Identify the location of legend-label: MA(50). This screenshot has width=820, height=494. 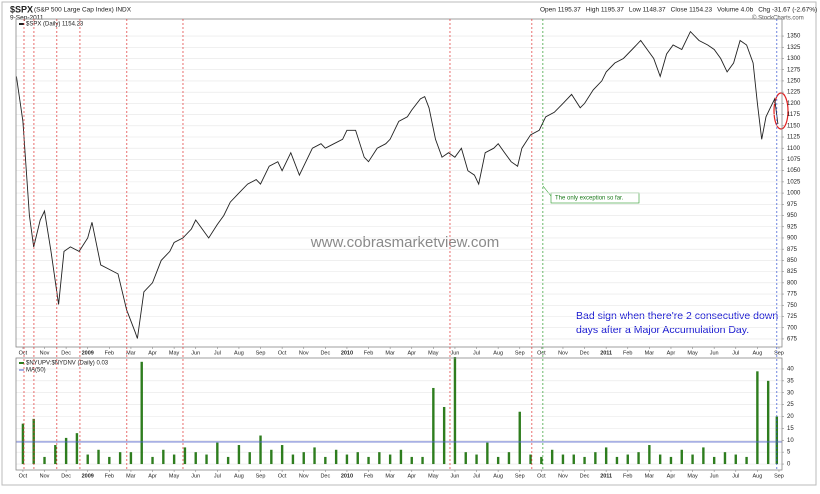
(36, 371).